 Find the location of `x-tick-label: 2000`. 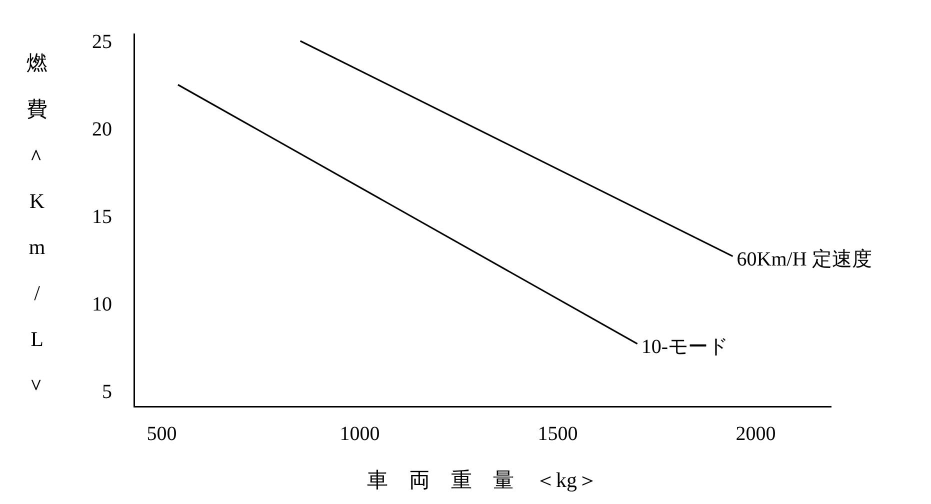

x-tick-label: 2000 is located at coordinates (756, 434).